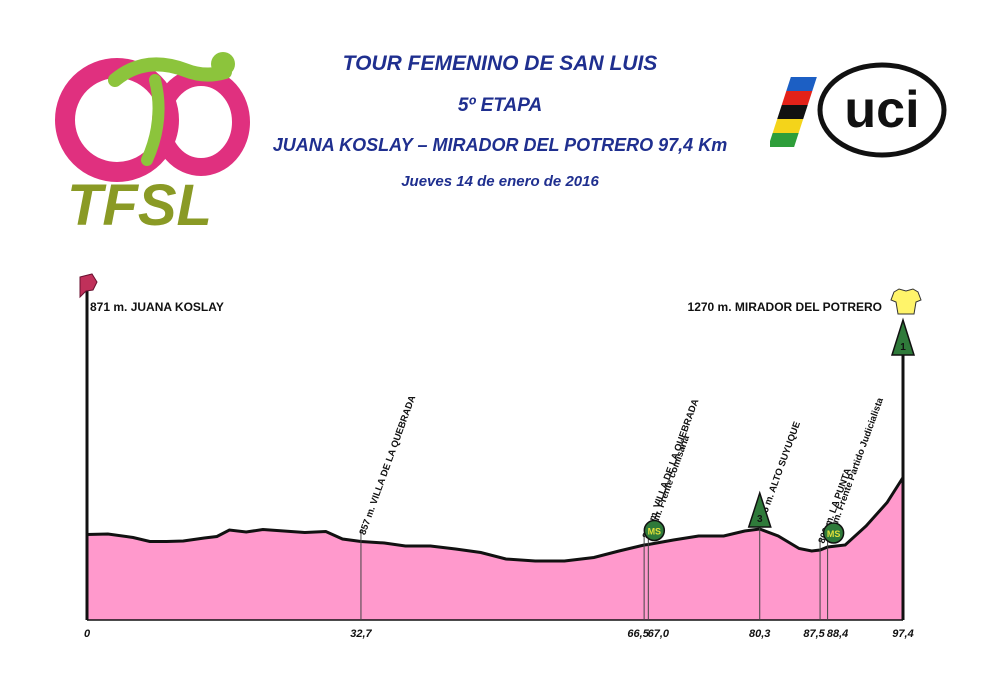  Describe the element at coordinates (500, 105) in the screenshot. I see `stage-number: 5º ETAPA` at that location.